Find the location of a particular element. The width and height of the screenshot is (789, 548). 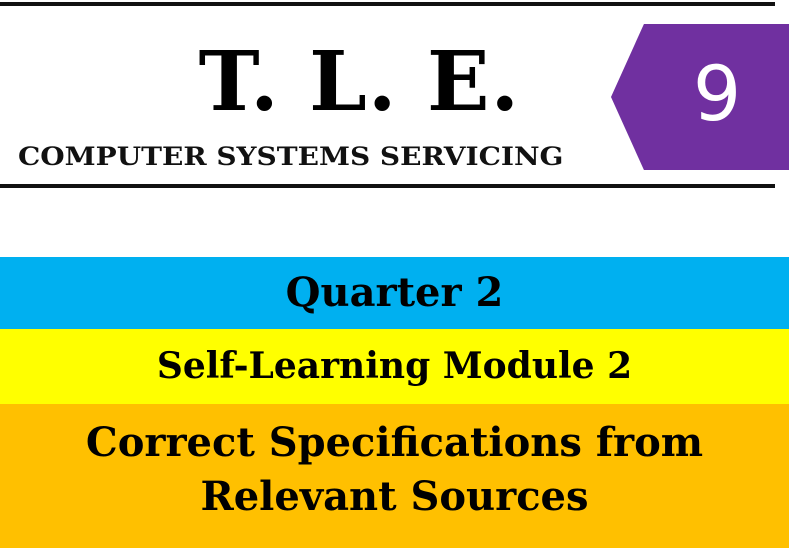

quarter-band: Quarter 2 is located at coordinates (394, 293).